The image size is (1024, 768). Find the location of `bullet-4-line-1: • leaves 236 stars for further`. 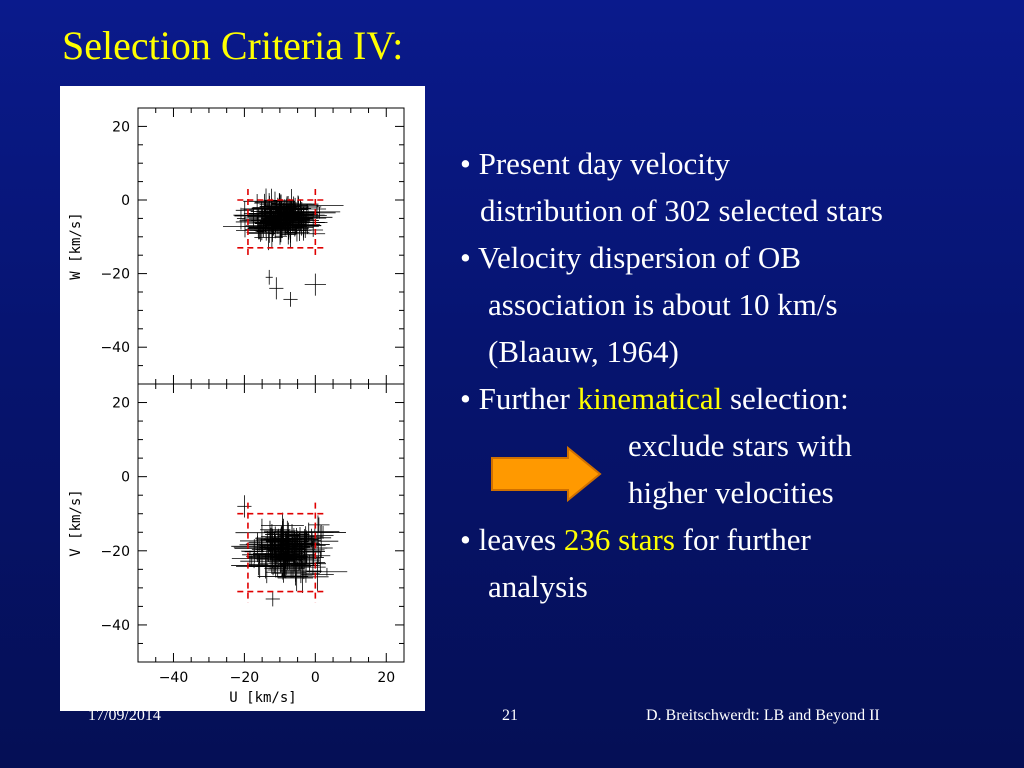

bullet-4-line-1: • leaves 236 stars for further is located at coordinates (740, 539).